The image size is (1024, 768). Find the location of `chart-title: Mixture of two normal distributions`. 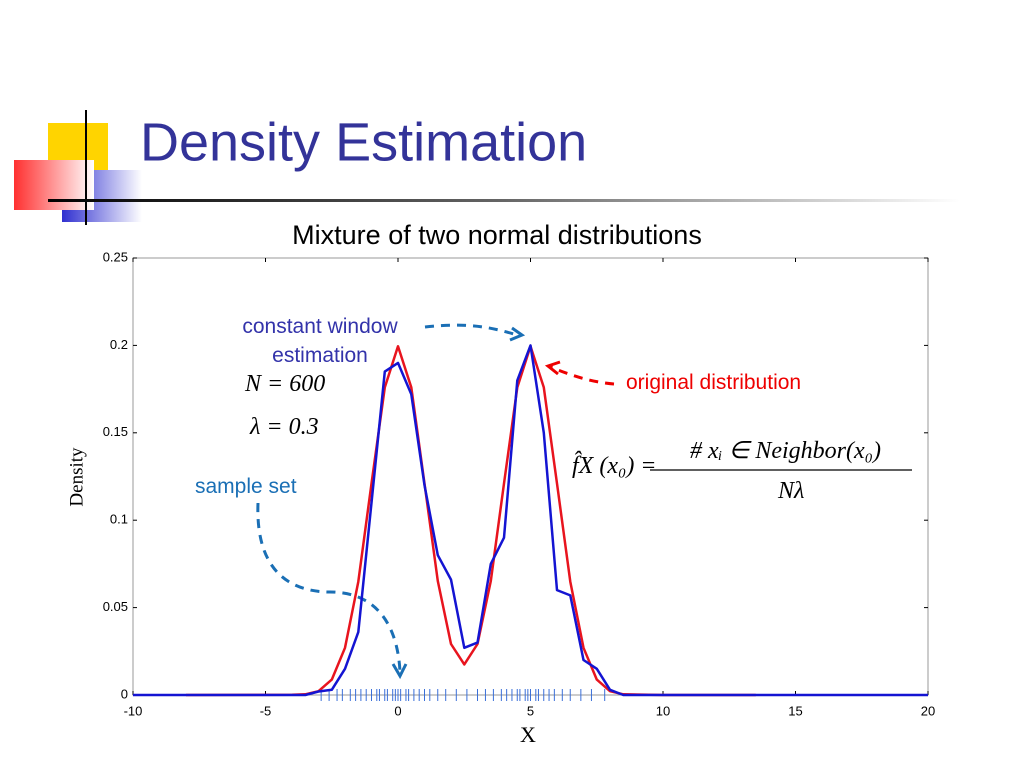

chart-title: Mixture of two normal distributions is located at coordinates (497, 235).